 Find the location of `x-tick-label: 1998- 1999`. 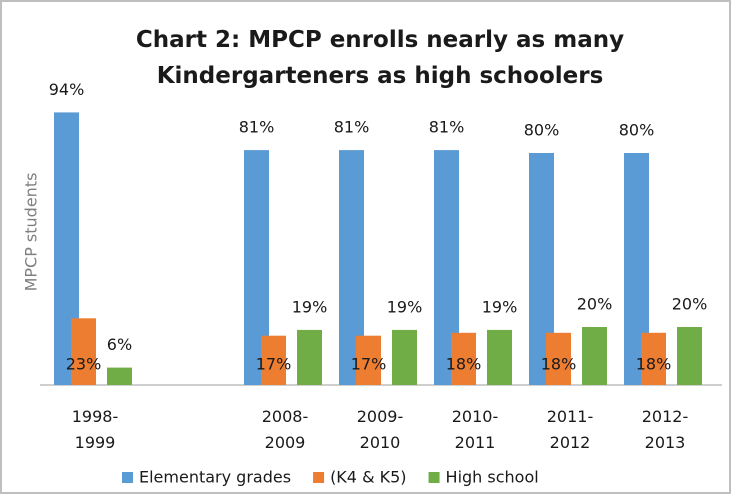

x-tick-label: 1998- 1999 is located at coordinates (95, 429).